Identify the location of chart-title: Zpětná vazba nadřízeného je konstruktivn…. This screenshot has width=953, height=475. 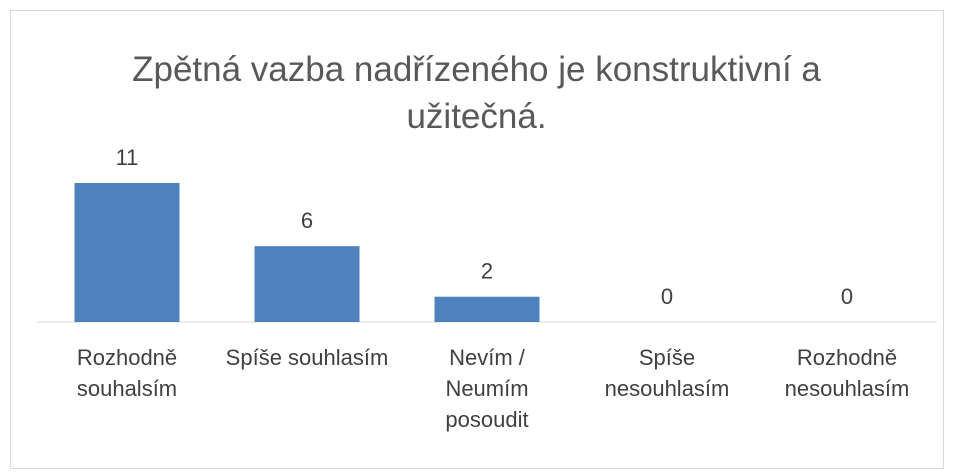
(476, 93).